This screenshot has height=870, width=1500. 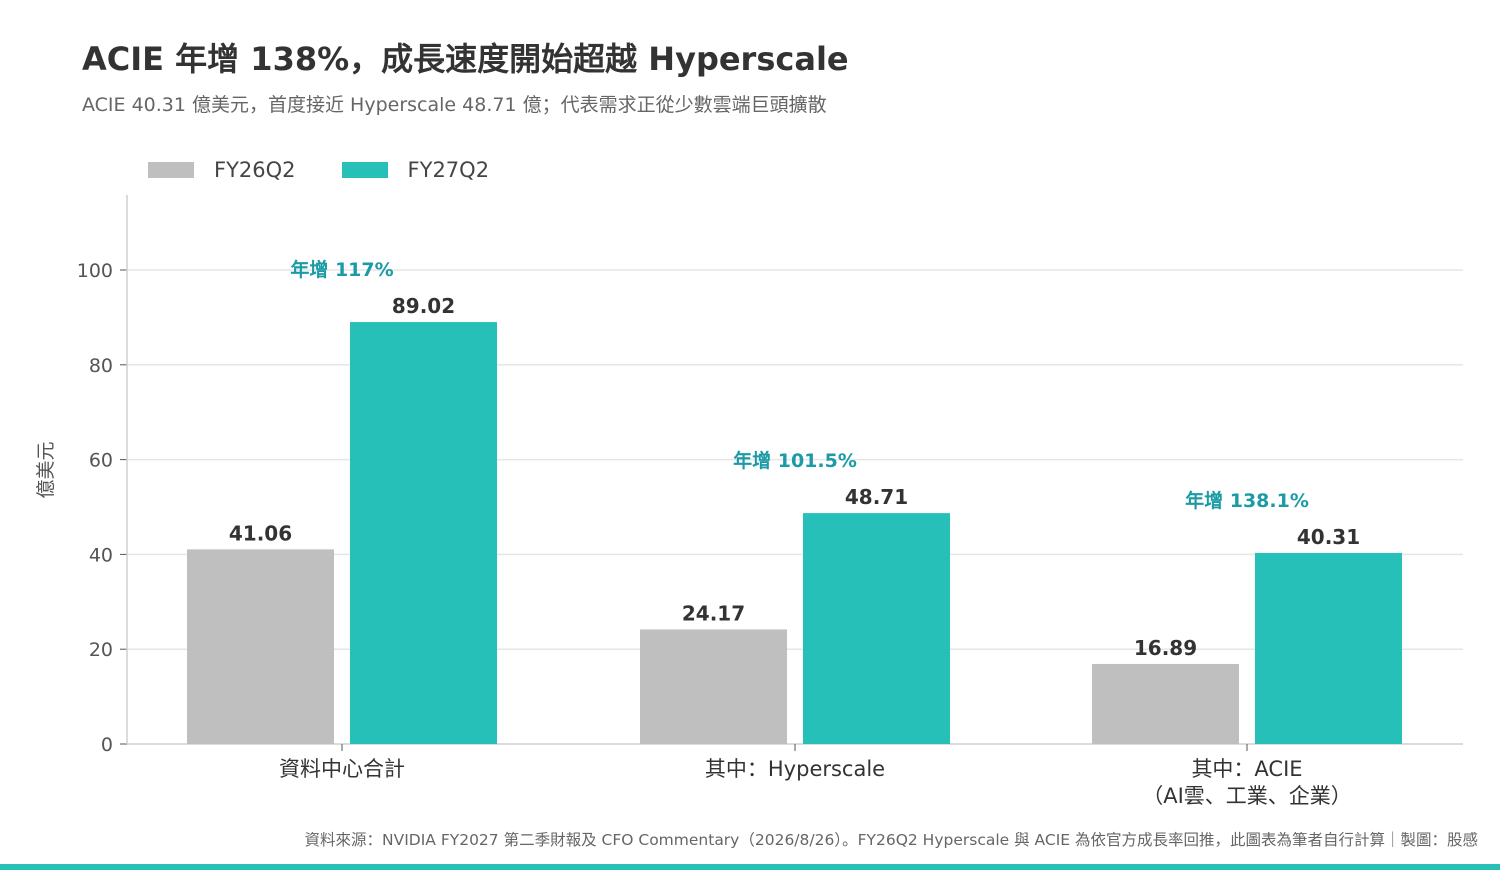 I want to click on bar-value-label: 40.31, so click(x=1328, y=537).